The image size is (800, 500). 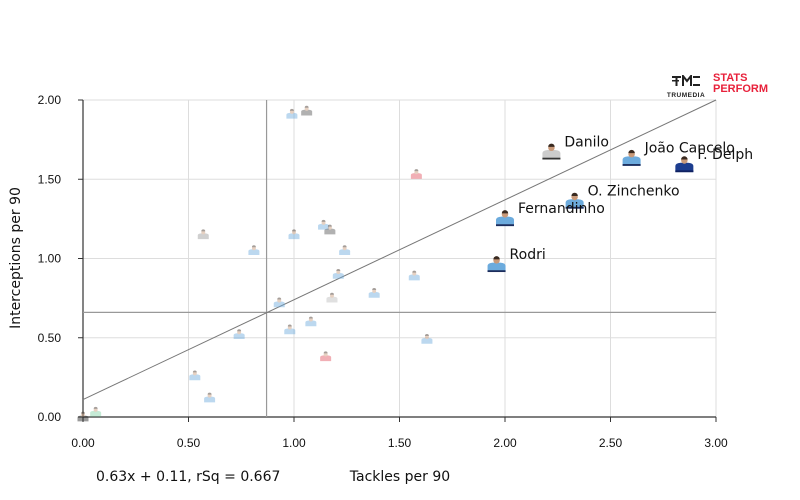 What do you see at coordinates (730, 78) in the screenshot?
I see `stats-wordmark: STATS` at bounding box center [730, 78].